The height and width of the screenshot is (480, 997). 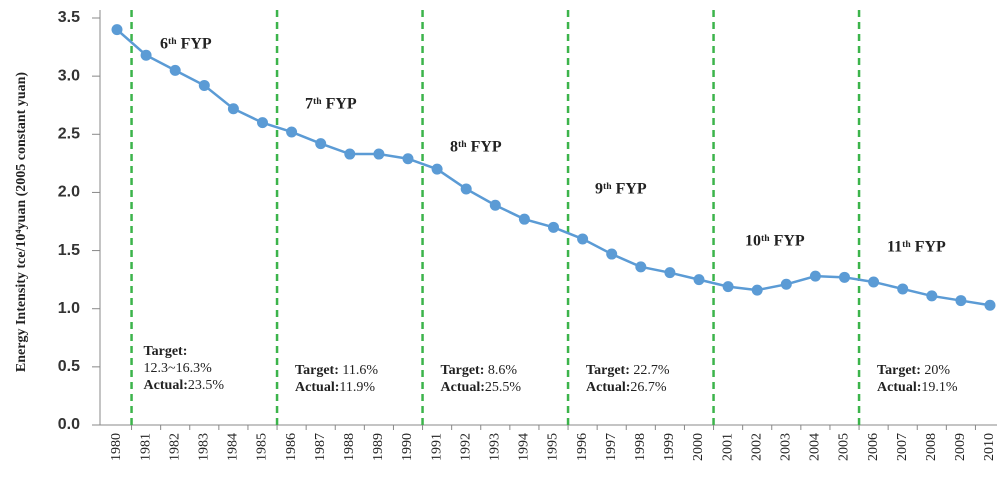 What do you see at coordinates (844, 447) in the screenshot?
I see `x-tick-label: 2005` at bounding box center [844, 447].